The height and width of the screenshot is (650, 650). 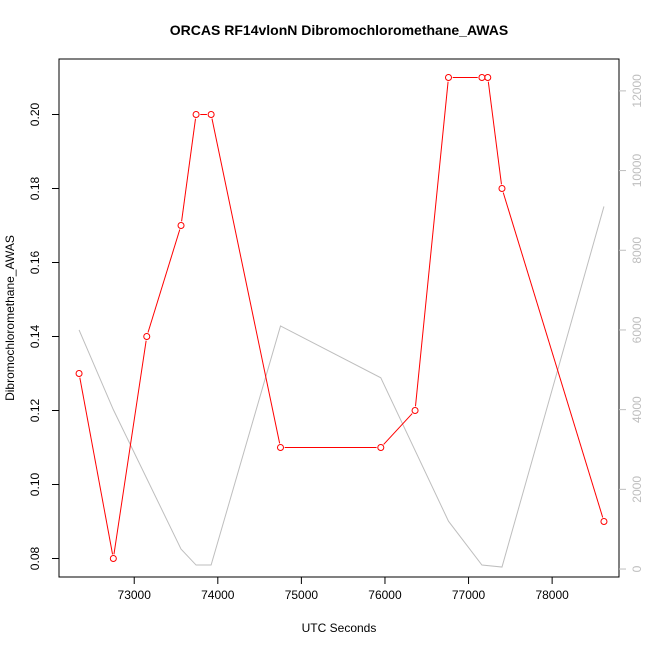 What do you see at coordinates (339, 628) in the screenshot?
I see `x-axis-label: UTC Seconds` at bounding box center [339, 628].